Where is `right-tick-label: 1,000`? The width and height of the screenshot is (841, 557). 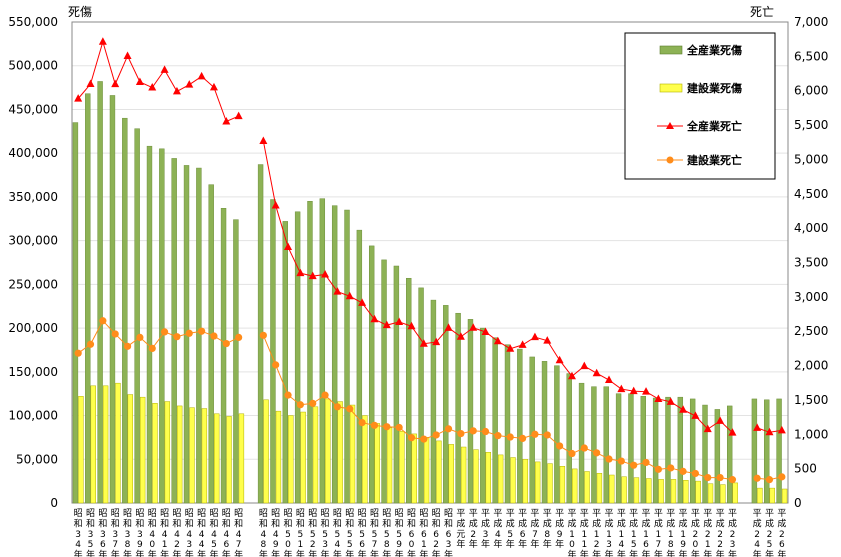 right-tick-label: 1,000 is located at coordinates (811, 434).